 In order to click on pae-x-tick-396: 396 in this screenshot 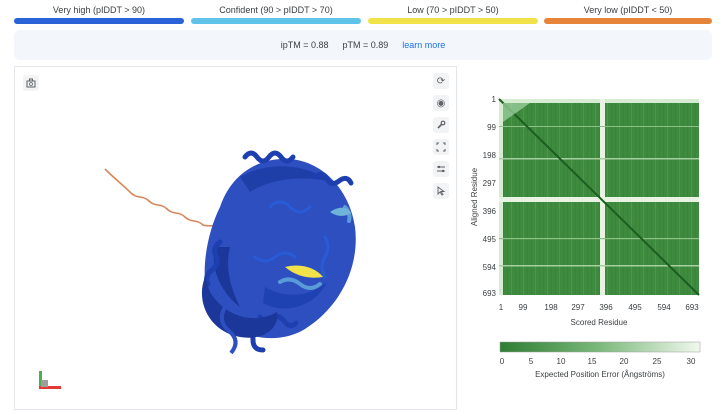, I will do `click(606, 307)`.